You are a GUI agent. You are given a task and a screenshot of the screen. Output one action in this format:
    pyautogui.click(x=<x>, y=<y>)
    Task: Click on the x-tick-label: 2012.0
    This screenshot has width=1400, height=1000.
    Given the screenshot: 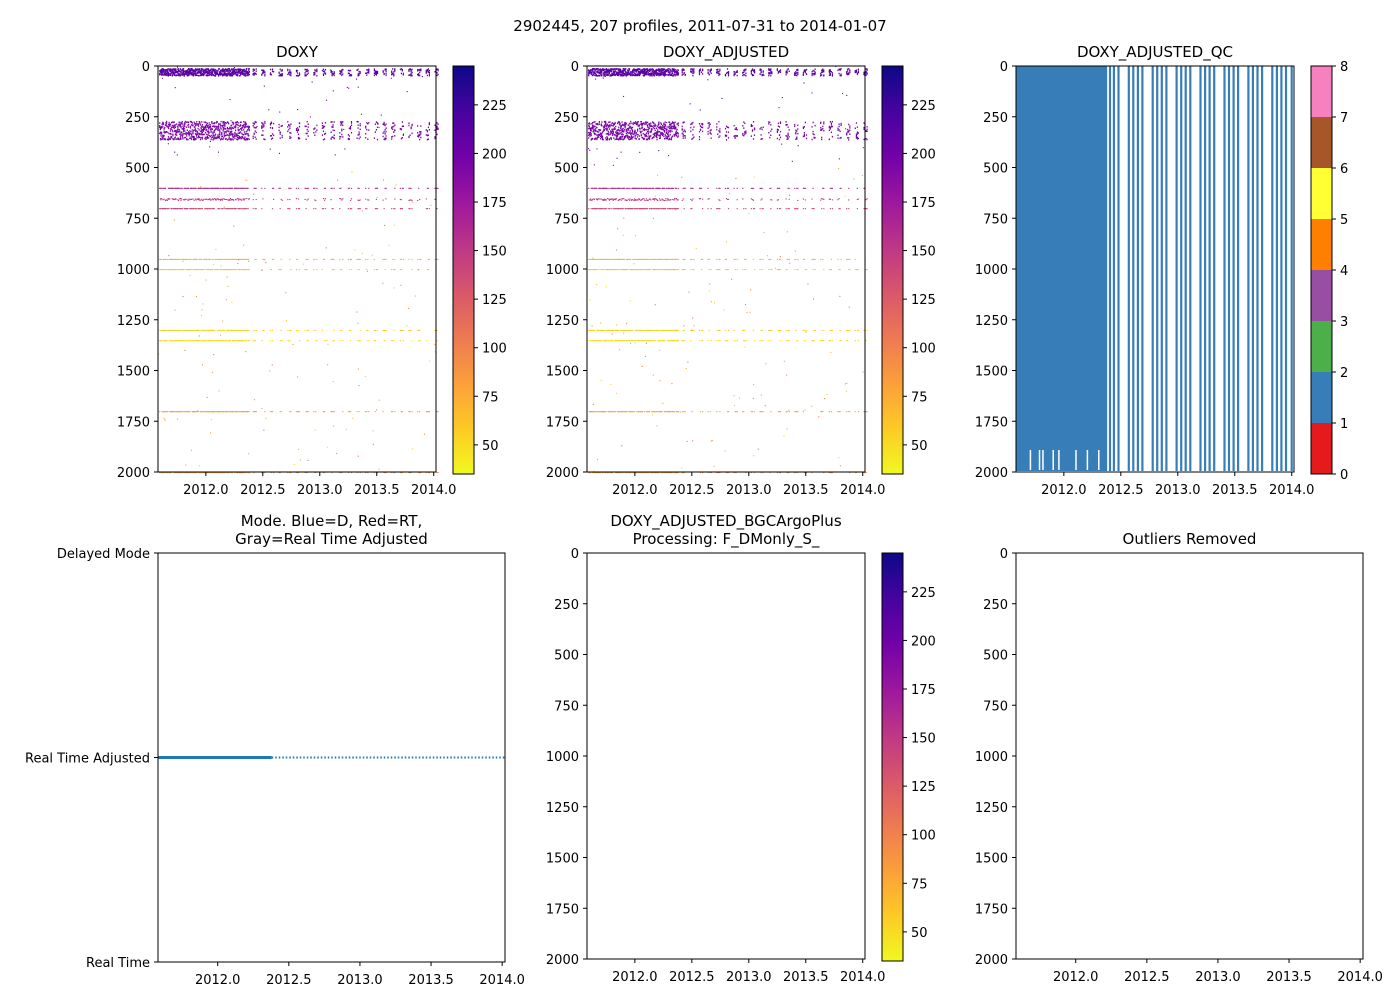 What is the action you would take?
    pyautogui.click(x=206, y=490)
    